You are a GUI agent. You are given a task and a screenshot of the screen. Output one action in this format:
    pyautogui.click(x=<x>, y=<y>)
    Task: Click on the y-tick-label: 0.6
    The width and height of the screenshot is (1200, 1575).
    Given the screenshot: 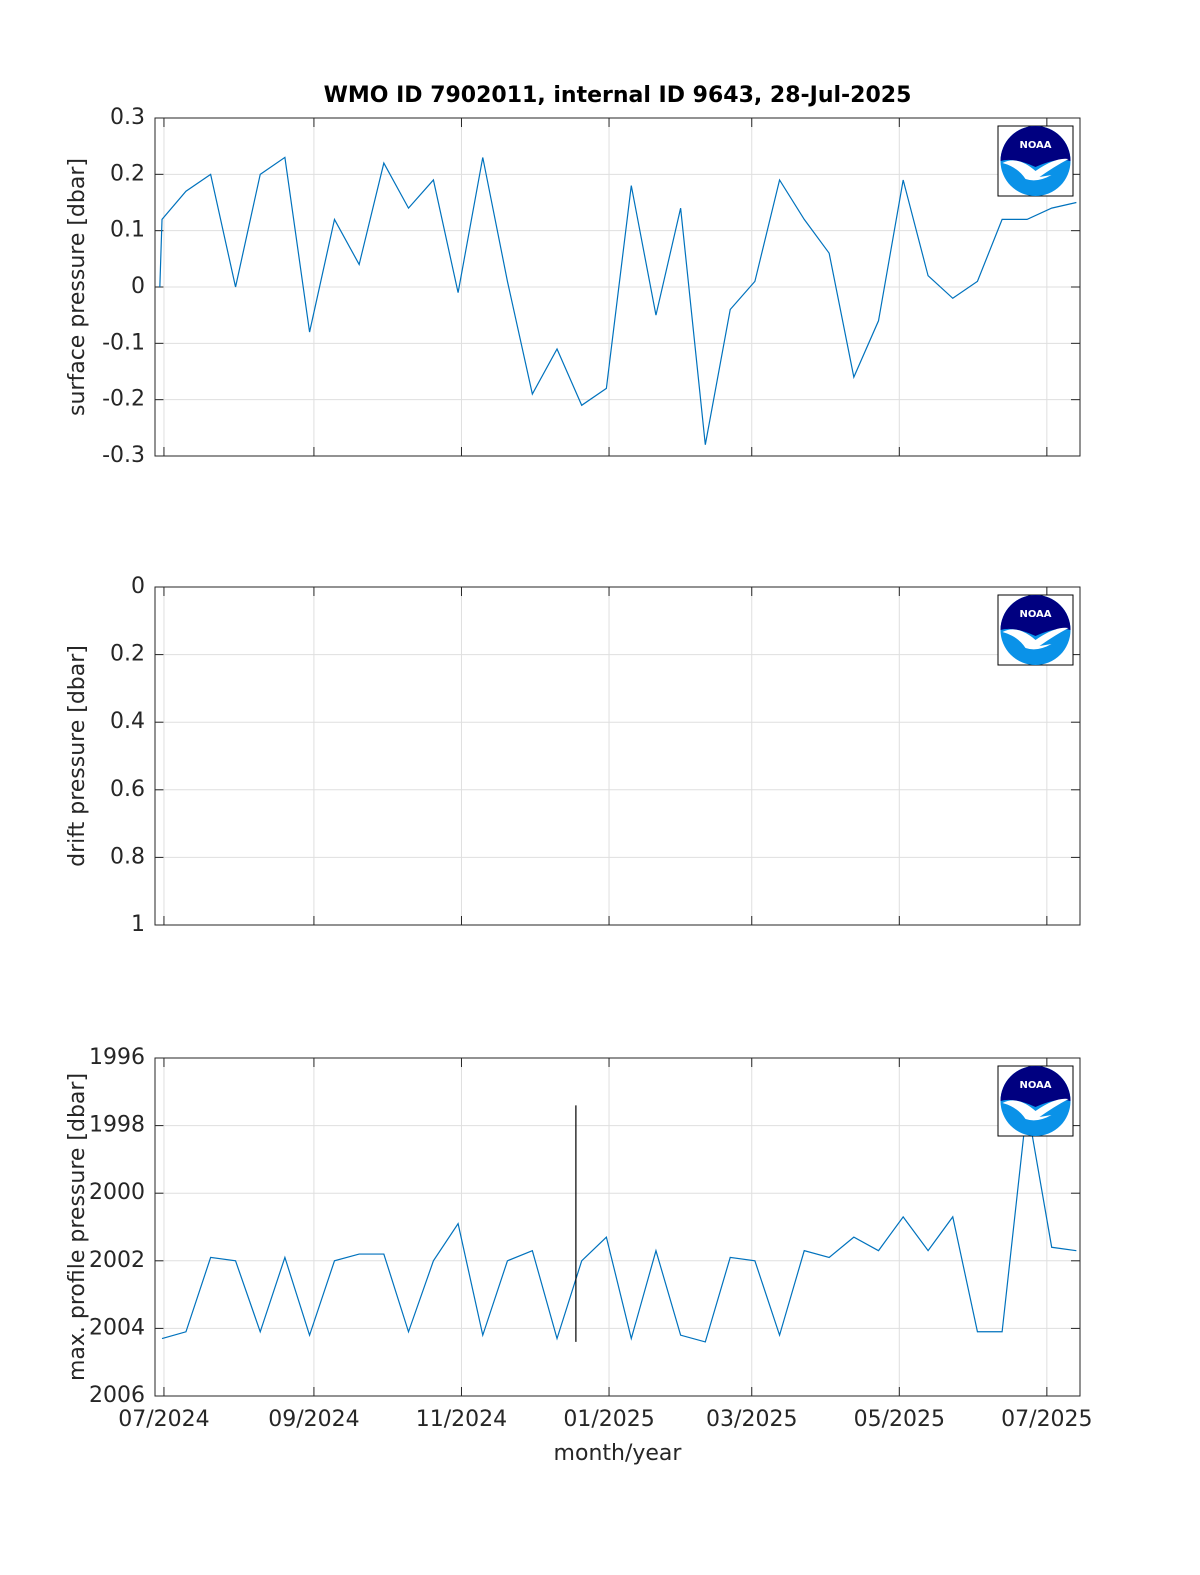 What is the action you would take?
    pyautogui.click(x=127, y=789)
    